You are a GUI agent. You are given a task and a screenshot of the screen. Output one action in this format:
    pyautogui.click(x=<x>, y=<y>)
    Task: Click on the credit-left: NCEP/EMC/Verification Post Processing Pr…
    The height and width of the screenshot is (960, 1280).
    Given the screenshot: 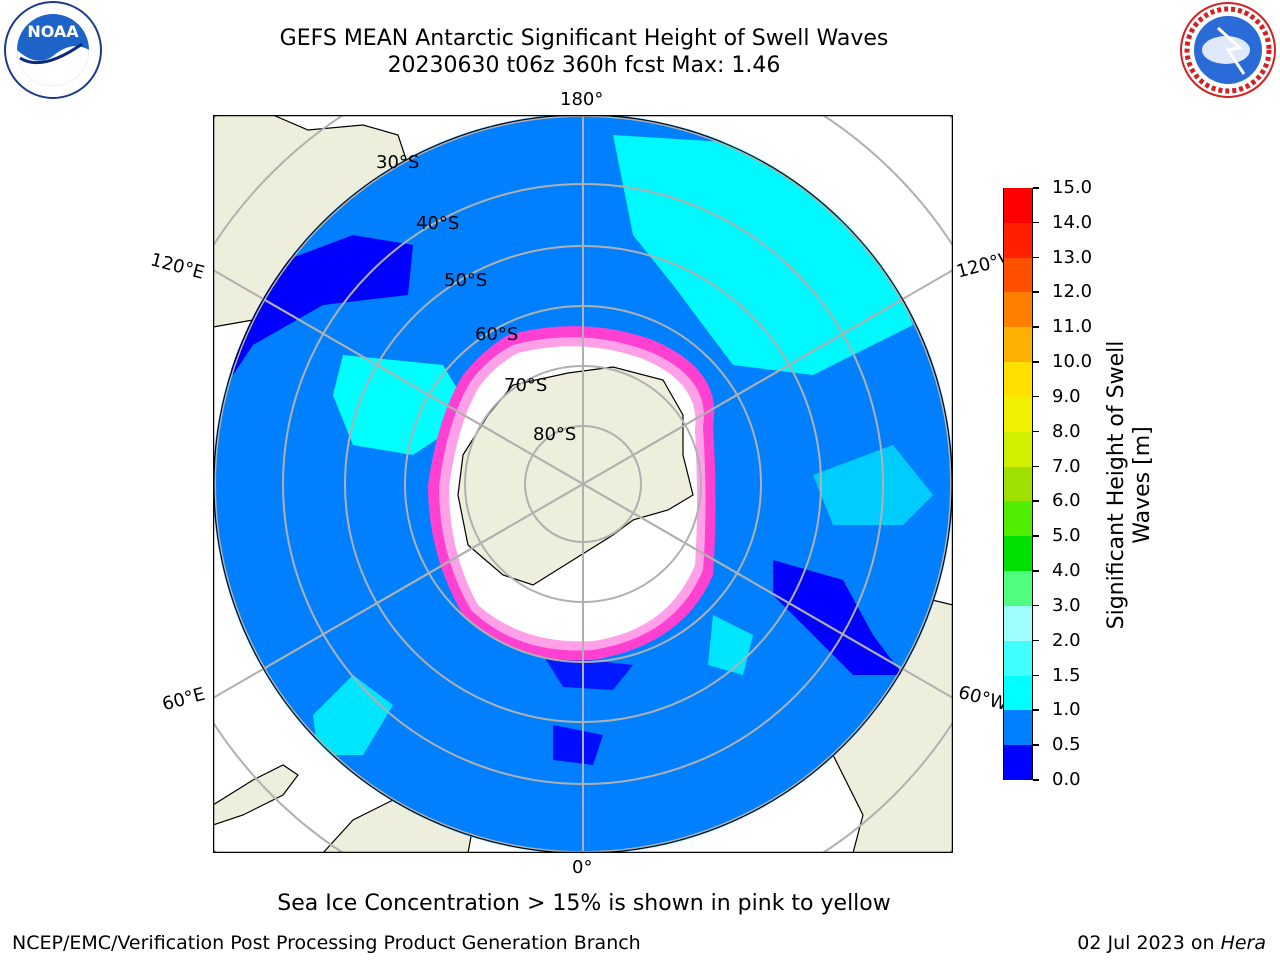 What is the action you would take?
    pyautogui.click(x=326, y=943)
    